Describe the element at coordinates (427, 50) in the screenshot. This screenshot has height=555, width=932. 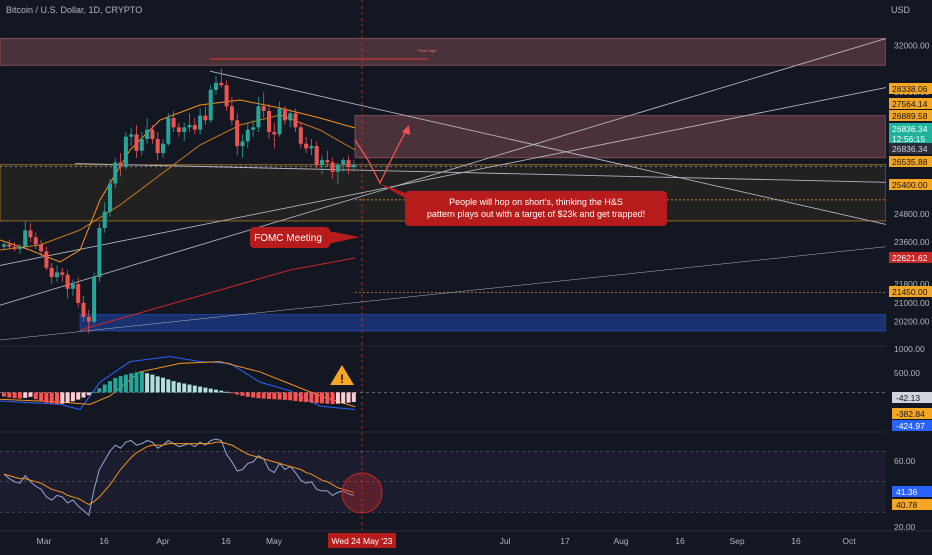
I see `annotation-peak-high: Peak High` at that location.